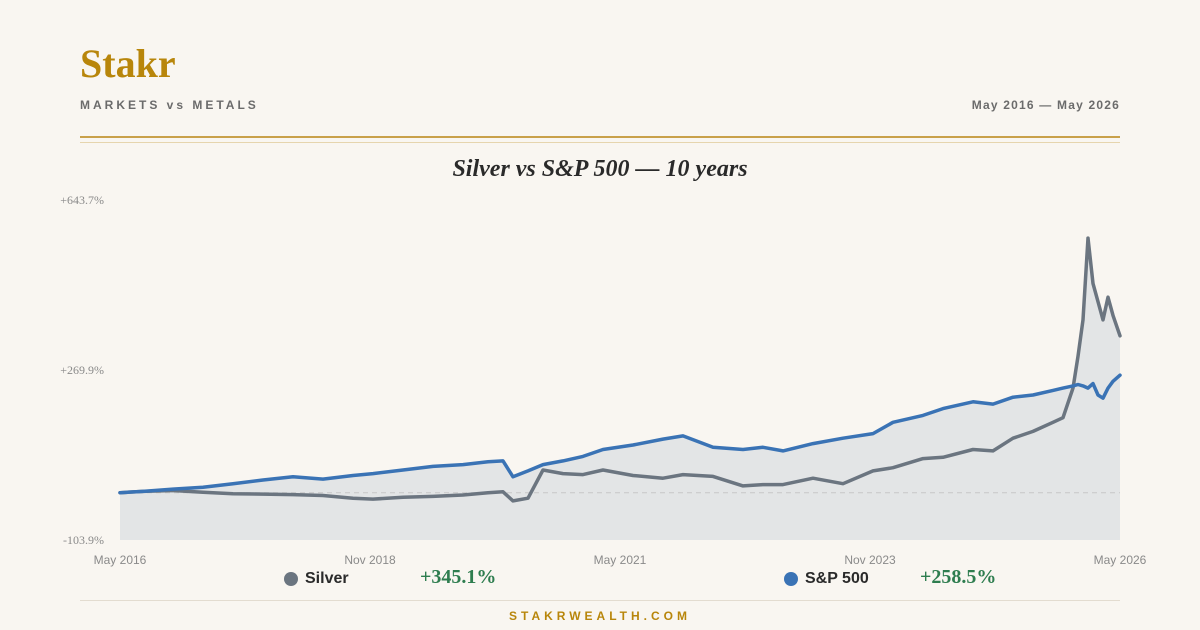 The height and width of the screenshot is (630, 1200). What do you see at coordinates (458, 577) in the screenshot?
I see `legend-silver-return: +345.1%` at bounding box center [458, 577].